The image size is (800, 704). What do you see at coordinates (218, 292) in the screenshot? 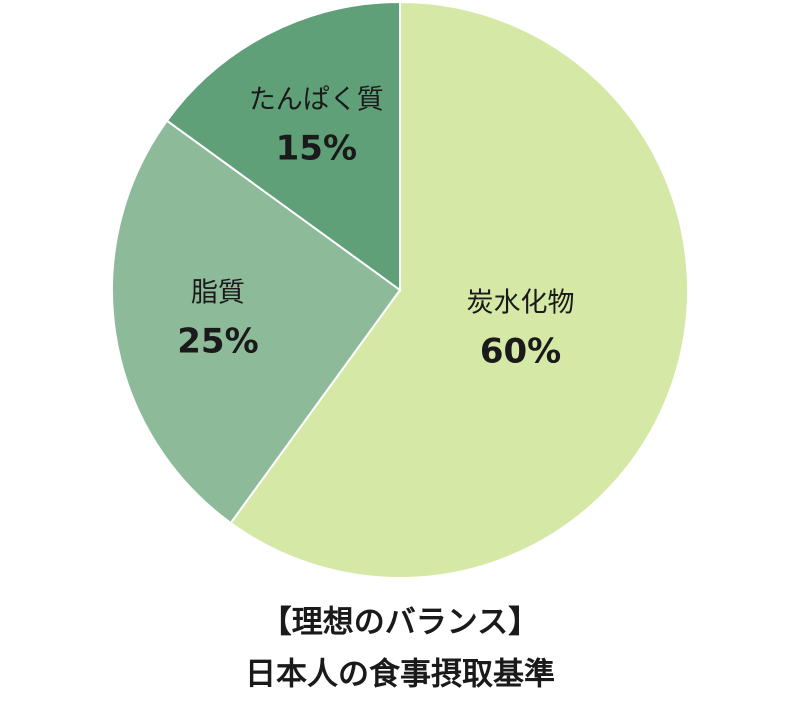
I see `slice-label: 脂質` at bounding box center [218, 292].